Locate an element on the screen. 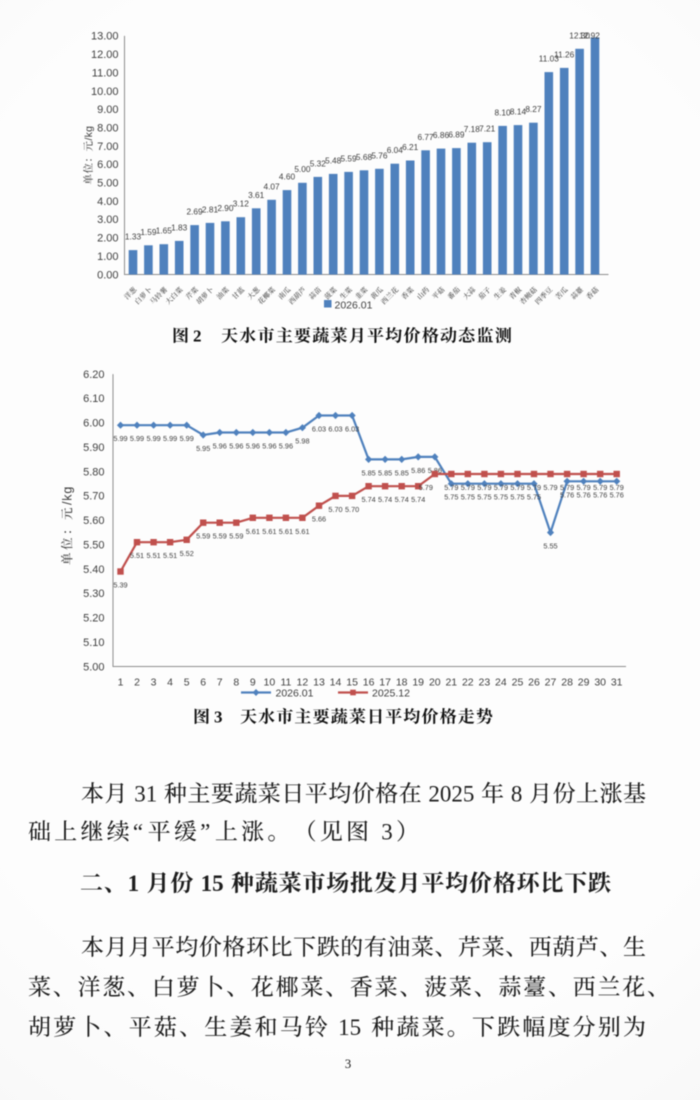 This screenshot has height=1100, width=700. svg-text: 11.26 is located at coordinates (564, 54).